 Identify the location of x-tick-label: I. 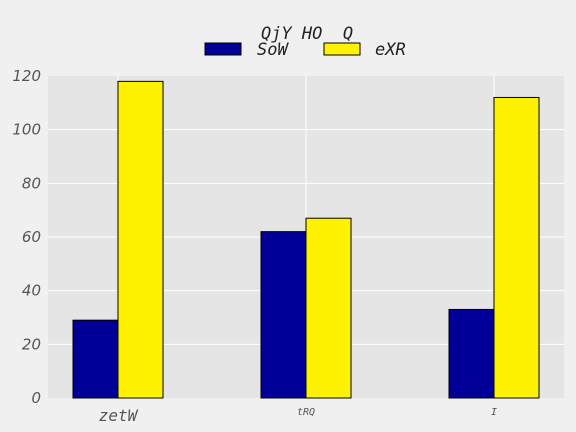
(494, 412).